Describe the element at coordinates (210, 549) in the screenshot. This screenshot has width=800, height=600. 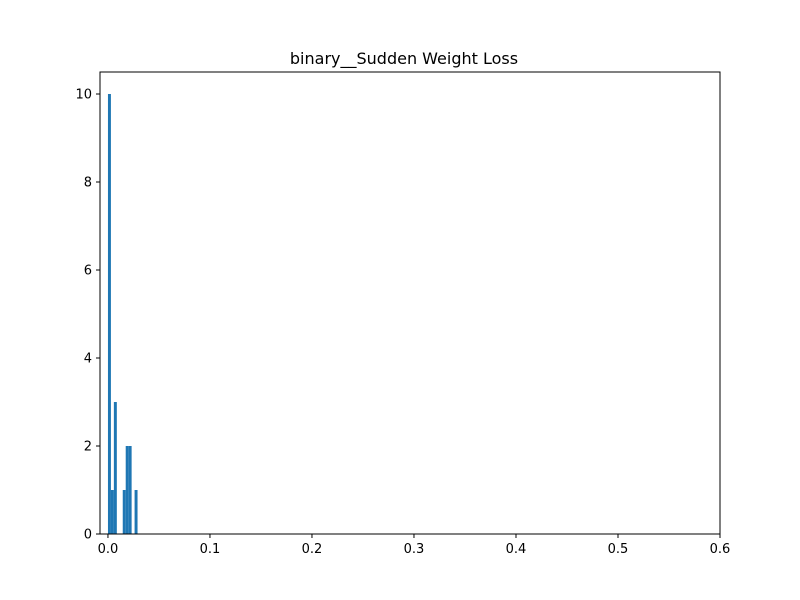
I see `x-tick-label: 0.1` at that location.